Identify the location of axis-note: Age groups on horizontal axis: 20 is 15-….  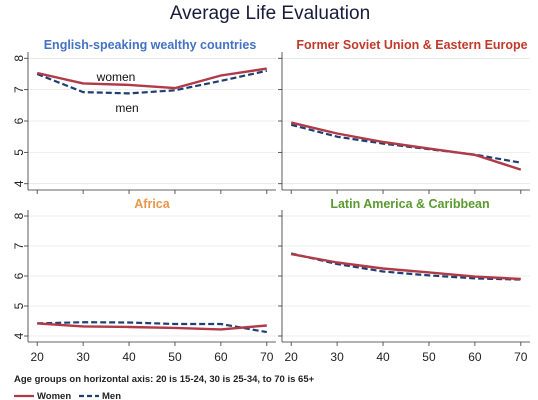
(164, 379).